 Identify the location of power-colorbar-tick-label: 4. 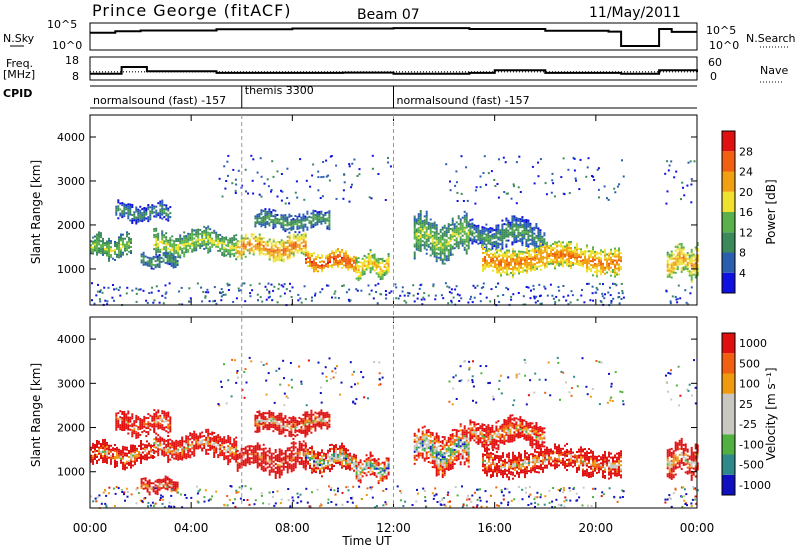
(742, 273).